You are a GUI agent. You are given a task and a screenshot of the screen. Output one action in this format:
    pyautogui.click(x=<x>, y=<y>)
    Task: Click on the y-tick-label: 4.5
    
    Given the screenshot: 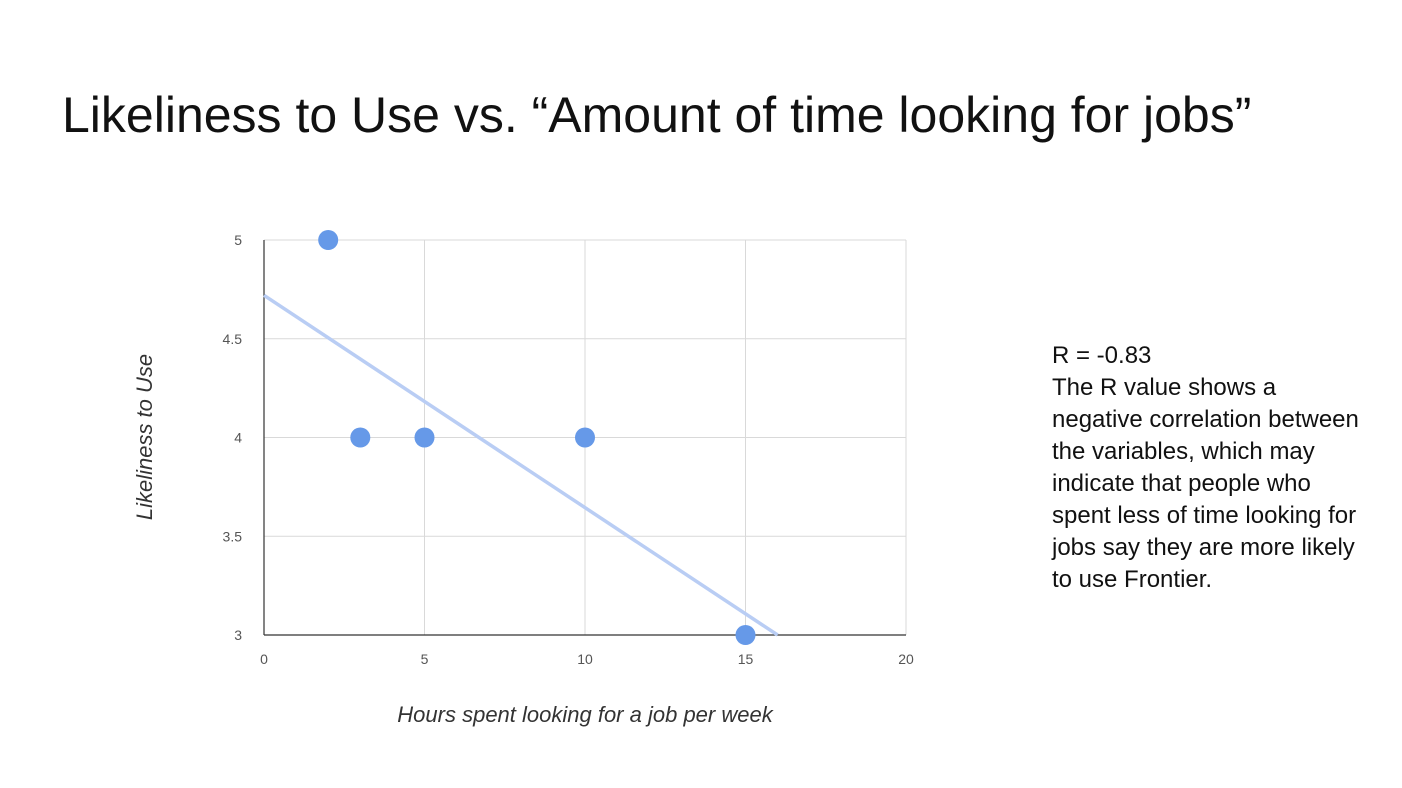 What is the action you would take?
    pyautogui.click(x=233, y=339)
    